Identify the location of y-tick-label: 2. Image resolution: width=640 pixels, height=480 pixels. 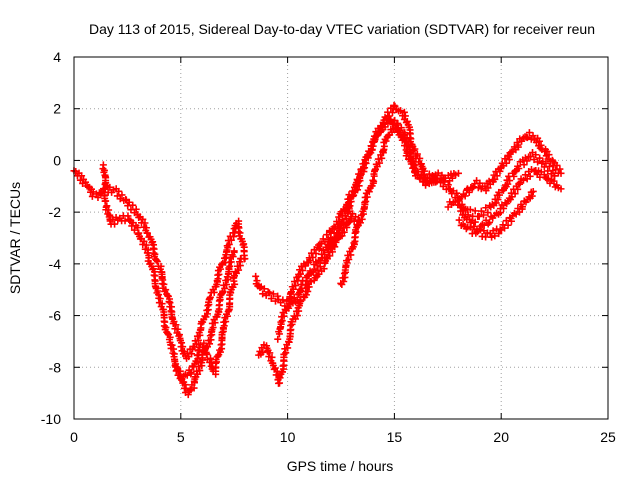
(57, 109).